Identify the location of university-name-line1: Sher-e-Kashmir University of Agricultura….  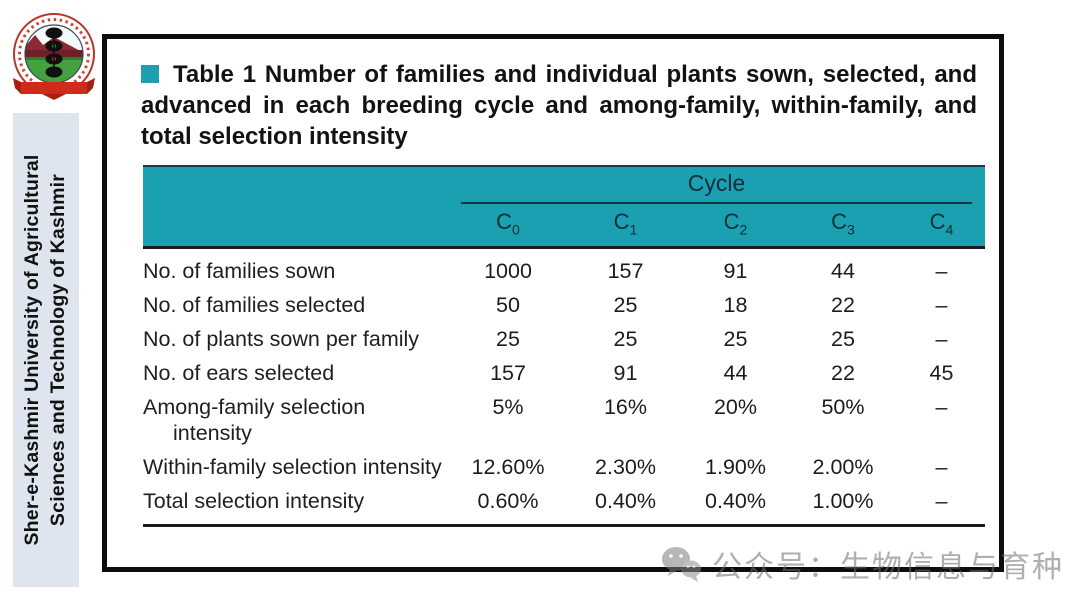
(32, 350).